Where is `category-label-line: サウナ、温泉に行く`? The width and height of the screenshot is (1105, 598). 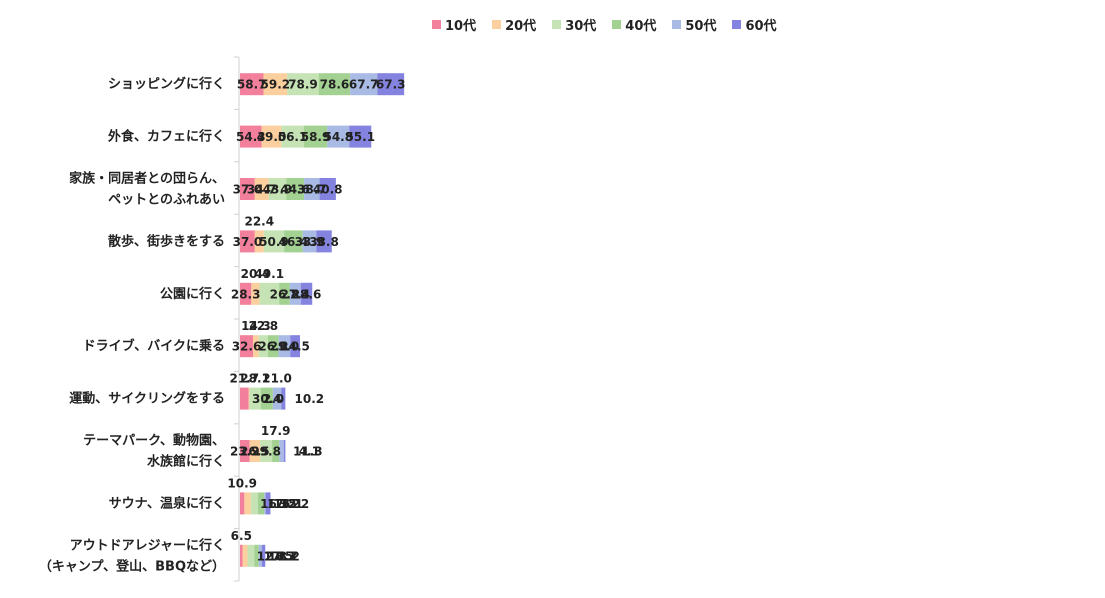
category-label-line: サウナ、温泉に行く is located at coordinates (167, 503).